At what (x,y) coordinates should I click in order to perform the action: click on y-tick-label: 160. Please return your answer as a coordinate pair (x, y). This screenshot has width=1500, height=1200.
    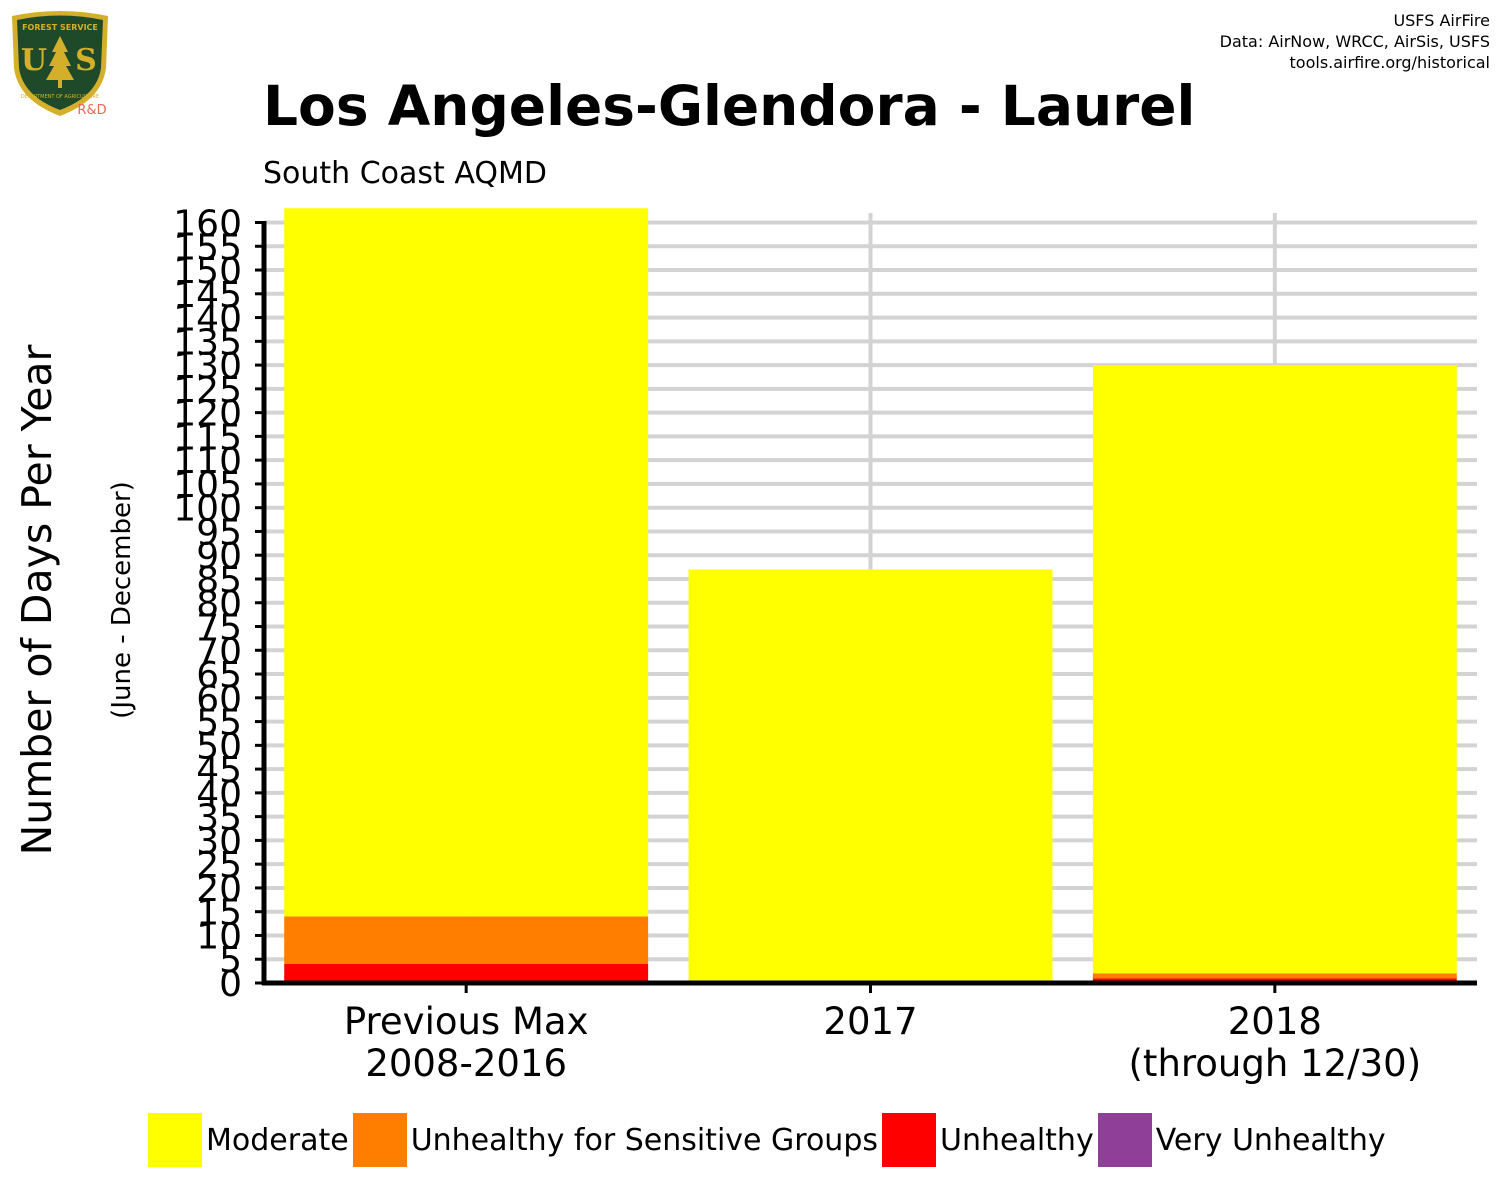
    Looking at the image, I should click on (207, 224).